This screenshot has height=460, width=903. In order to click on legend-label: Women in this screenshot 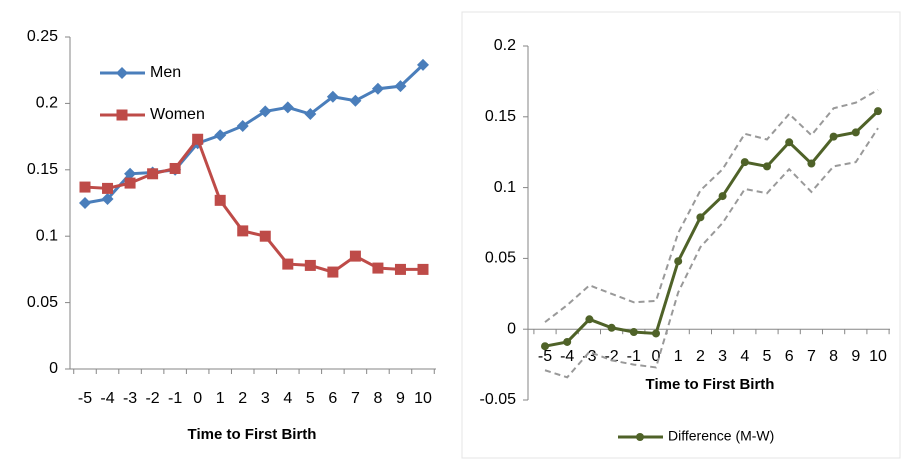, I will do `click(177, 114)`.